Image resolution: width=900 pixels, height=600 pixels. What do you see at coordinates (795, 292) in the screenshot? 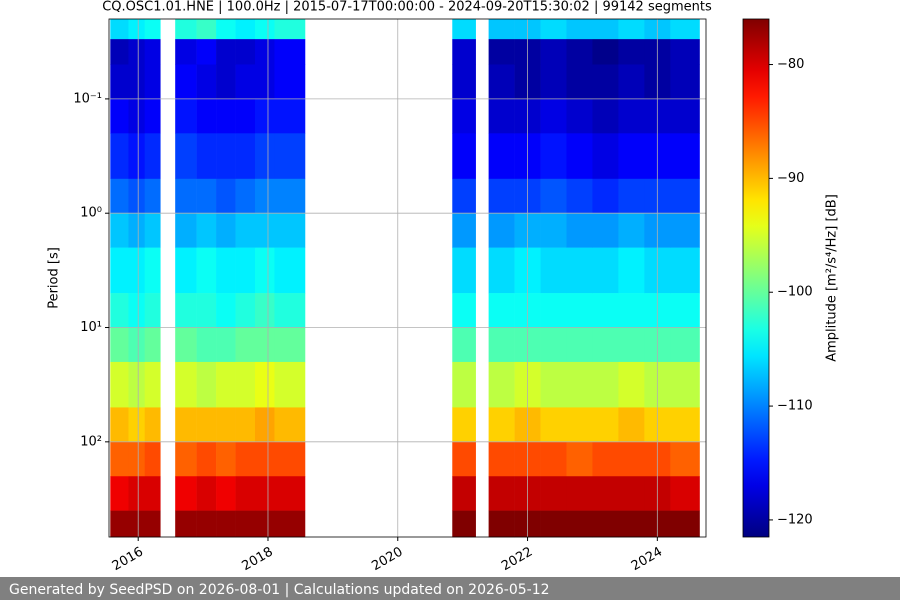
I see `colorbar-tick-label: −100` at bounding box center [795, 292].